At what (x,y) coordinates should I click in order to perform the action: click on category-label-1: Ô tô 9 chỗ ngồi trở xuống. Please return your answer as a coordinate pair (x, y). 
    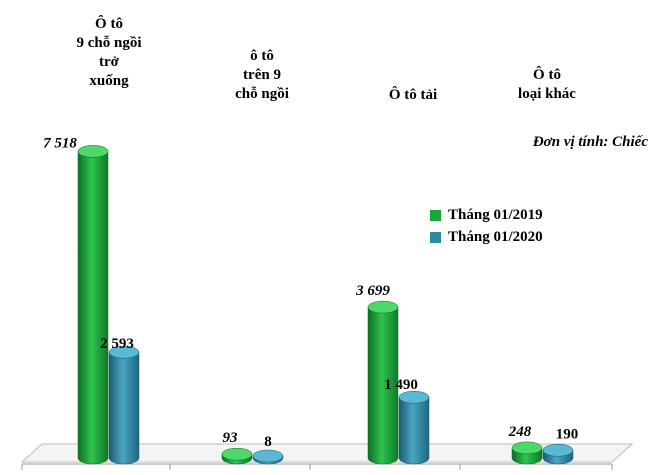
    Looking at the image, I should click on (109, 52).